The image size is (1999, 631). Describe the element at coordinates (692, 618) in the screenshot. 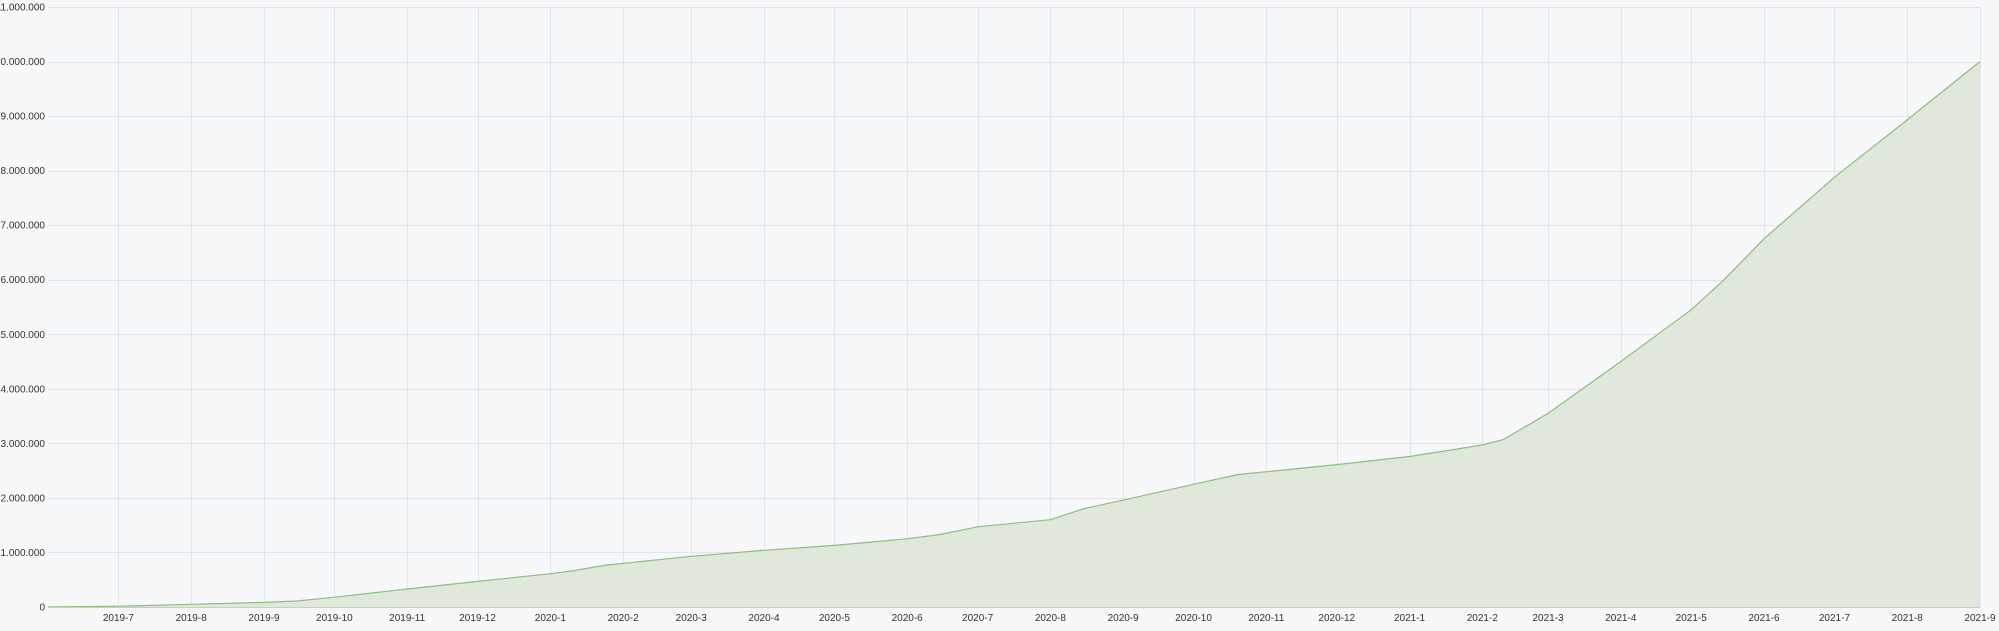

I see `x-tick-label: 2020-3` at that location.